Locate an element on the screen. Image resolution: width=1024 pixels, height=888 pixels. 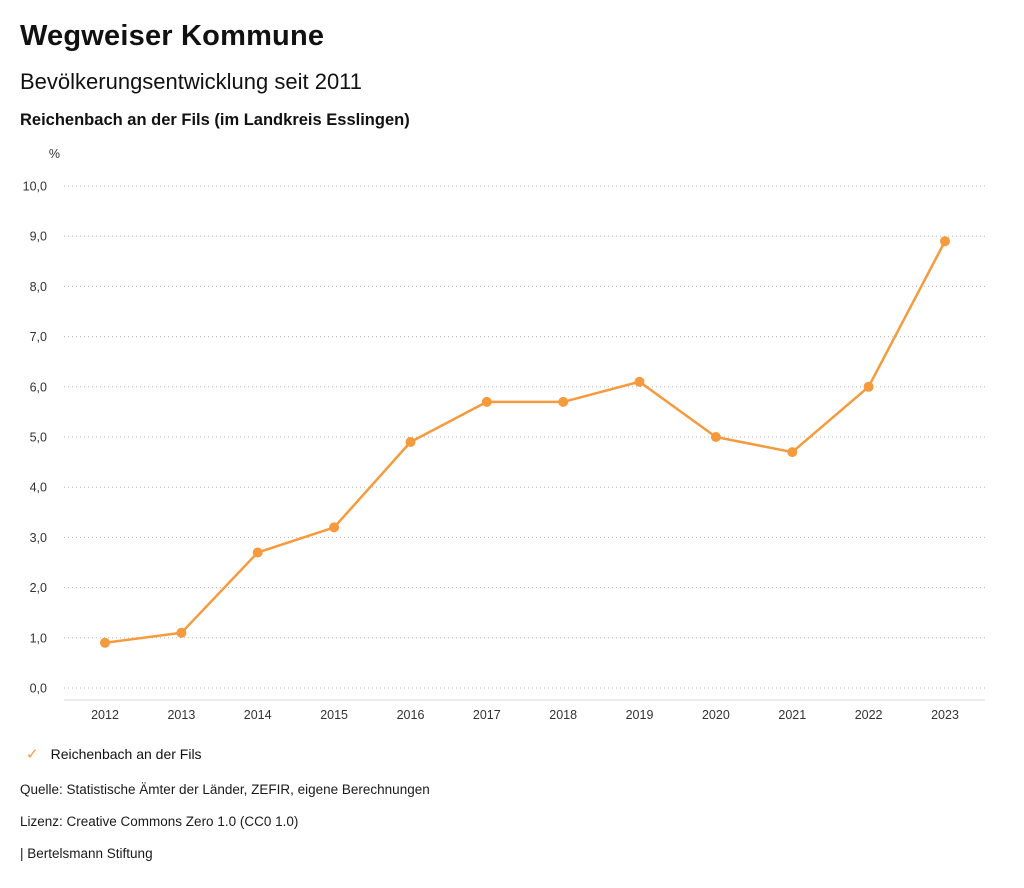
data-point-2023 is located at coordinates (945, 241).